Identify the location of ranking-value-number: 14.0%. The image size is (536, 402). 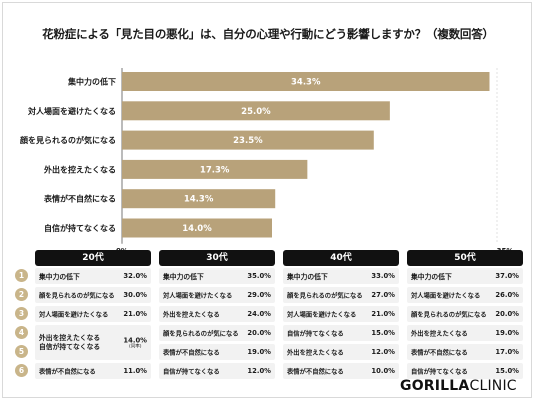
(135, 340).